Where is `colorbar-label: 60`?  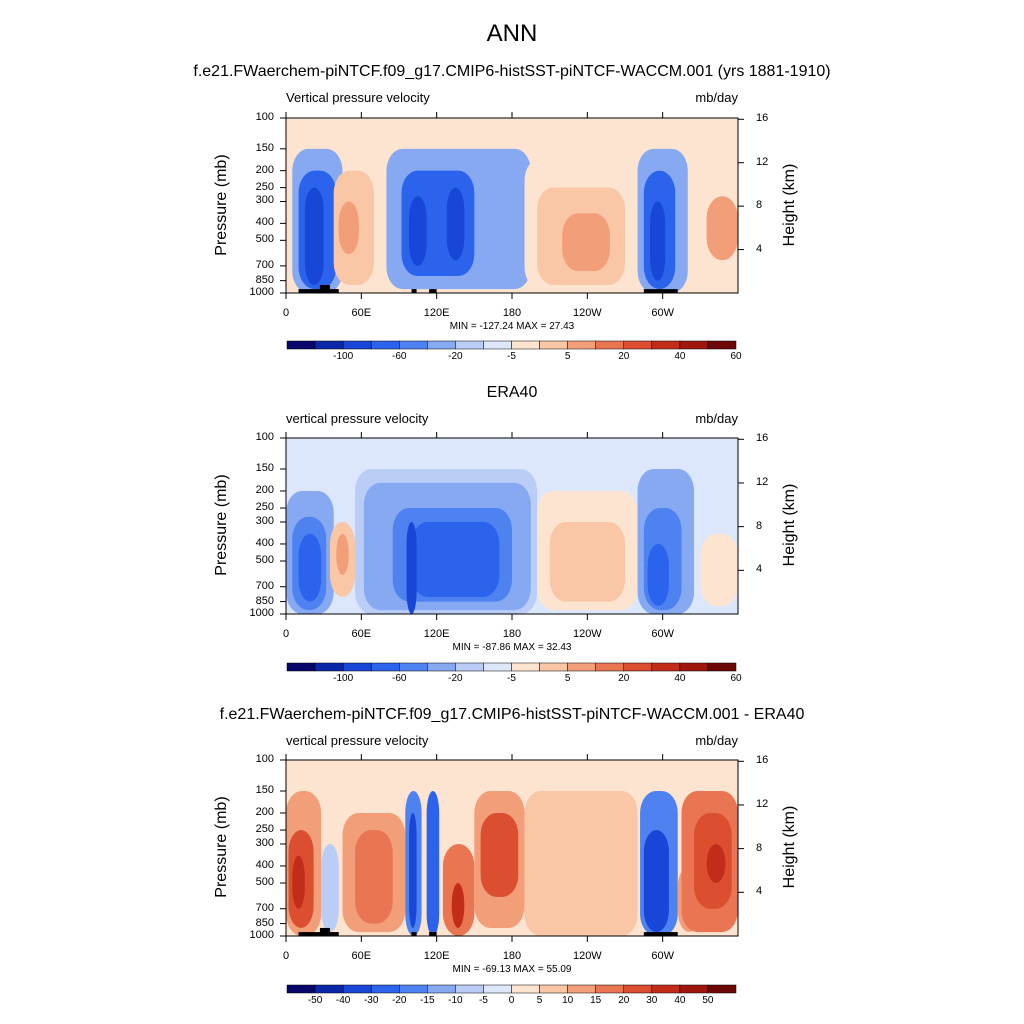
colorbar-label: 60 is located at coordinates (736, 356).